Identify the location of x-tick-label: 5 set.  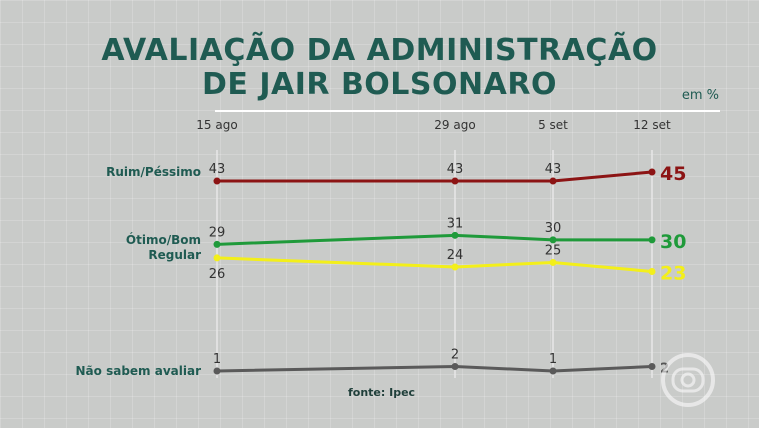
(553, 125).